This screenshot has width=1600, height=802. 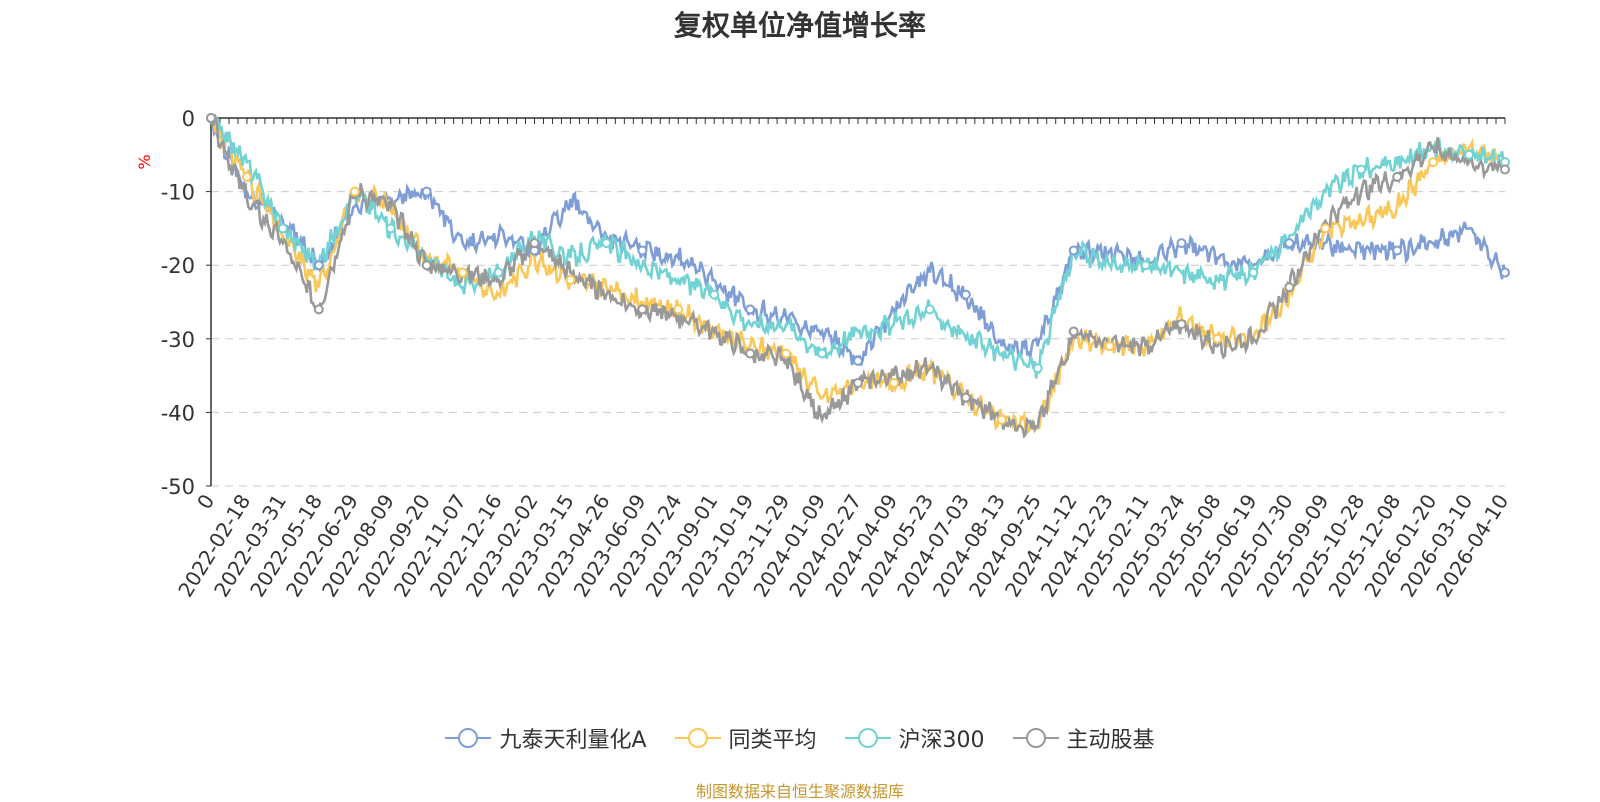 I want to click on y-tick-label: -40, so click(x=178, y=413).